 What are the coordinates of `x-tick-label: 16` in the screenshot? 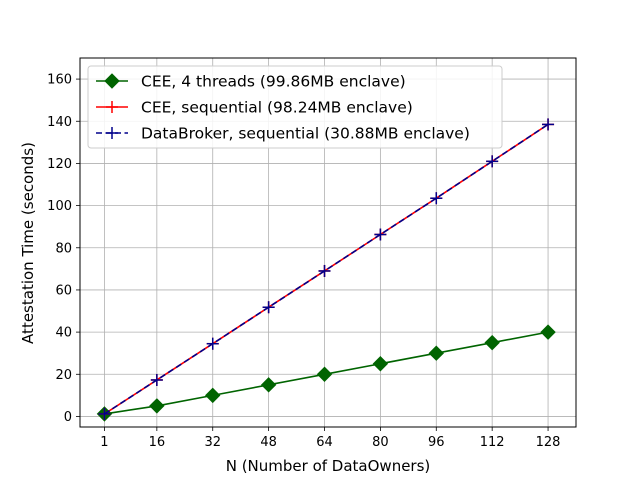 It's located at (157, 442).